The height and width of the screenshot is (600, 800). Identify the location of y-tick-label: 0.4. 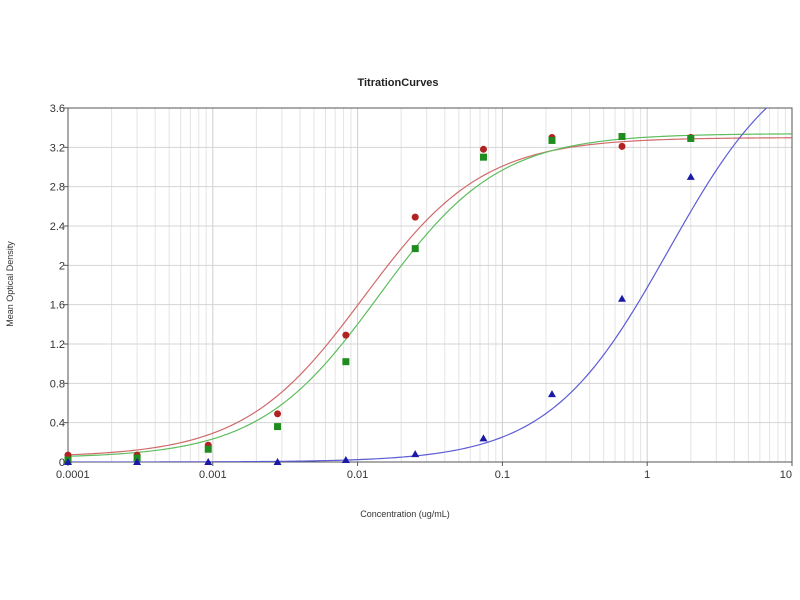
(57, 424).